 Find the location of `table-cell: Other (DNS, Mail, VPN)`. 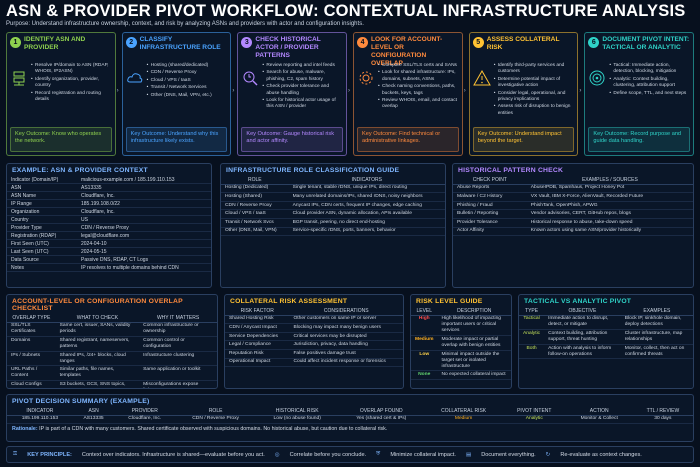

table-cell: Other (DNS, Mail, VPN) is located at coordinates (255, 232).